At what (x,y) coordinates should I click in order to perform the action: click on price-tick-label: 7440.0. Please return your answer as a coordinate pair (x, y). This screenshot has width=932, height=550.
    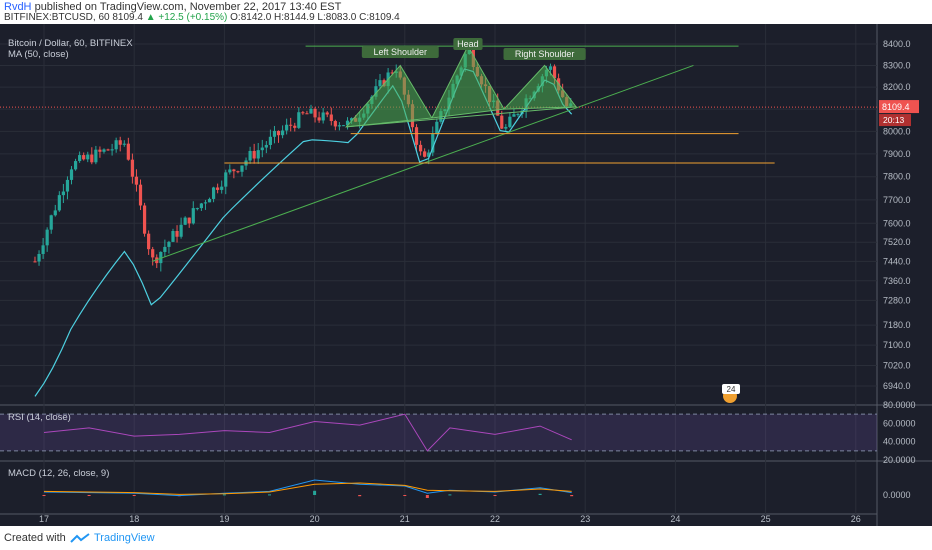
    Looking at the image, I should click on (897, 261).